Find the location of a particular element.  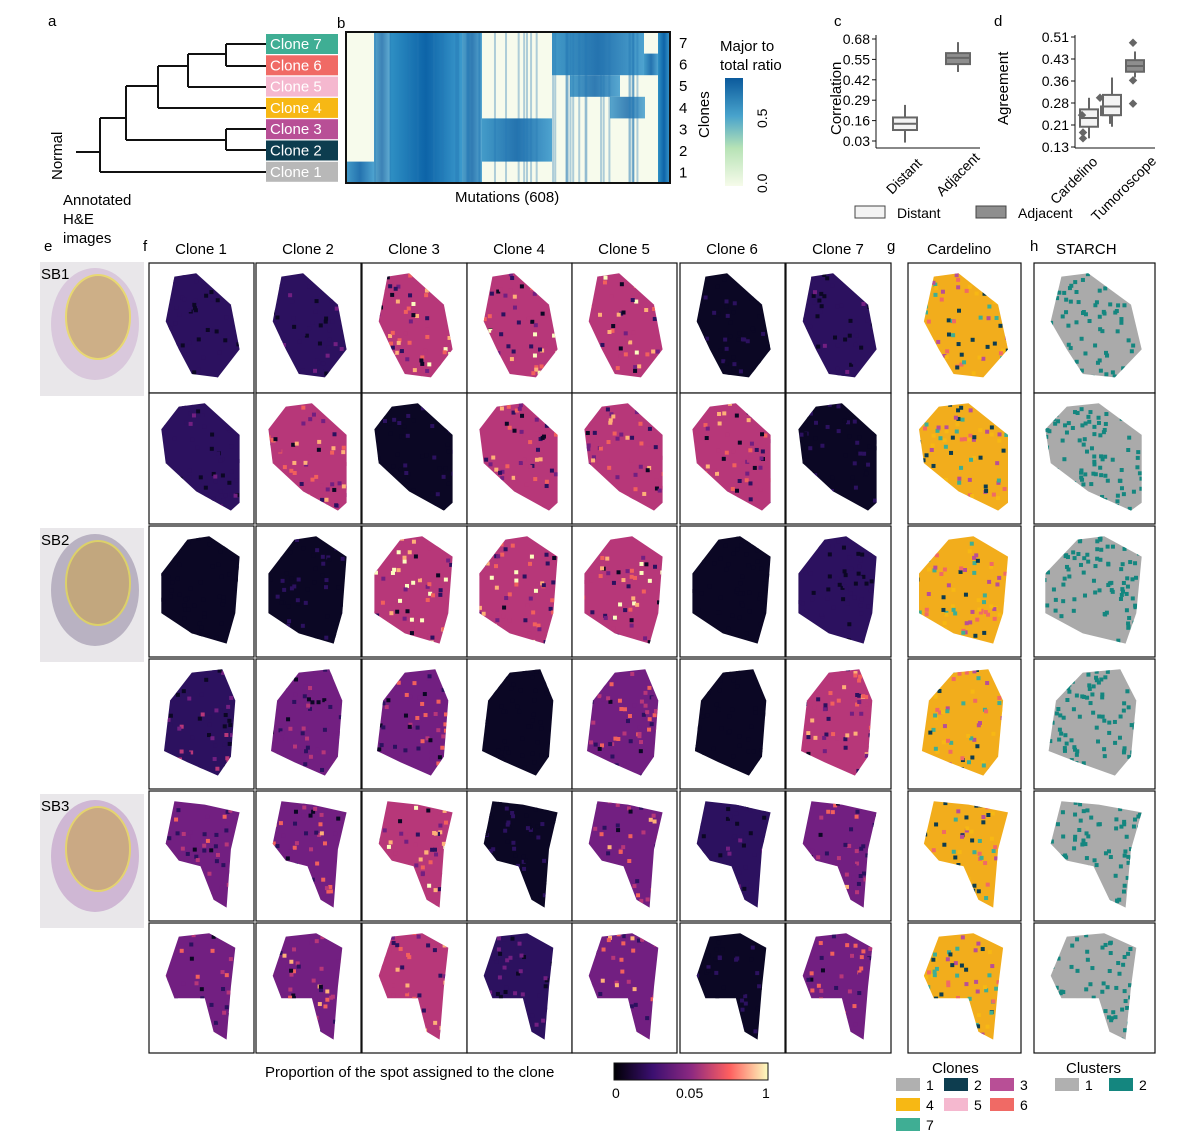

heatmap-row-label: 6 is located at coordinates (683, 65).